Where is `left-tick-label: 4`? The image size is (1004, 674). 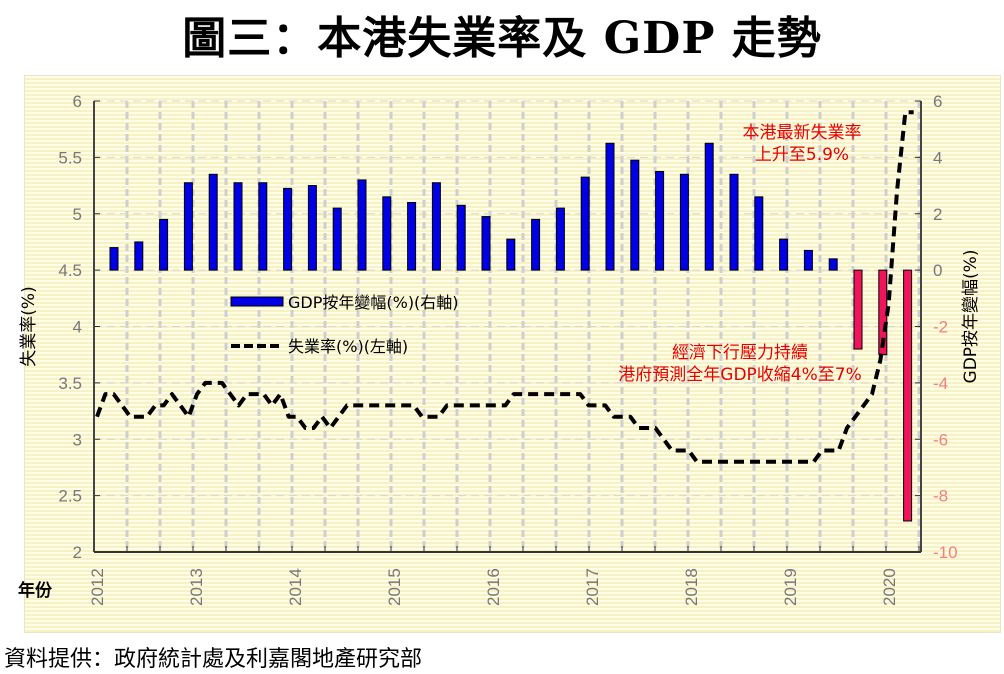 left-tick-label: 4 is located at coordinates (77, 327).